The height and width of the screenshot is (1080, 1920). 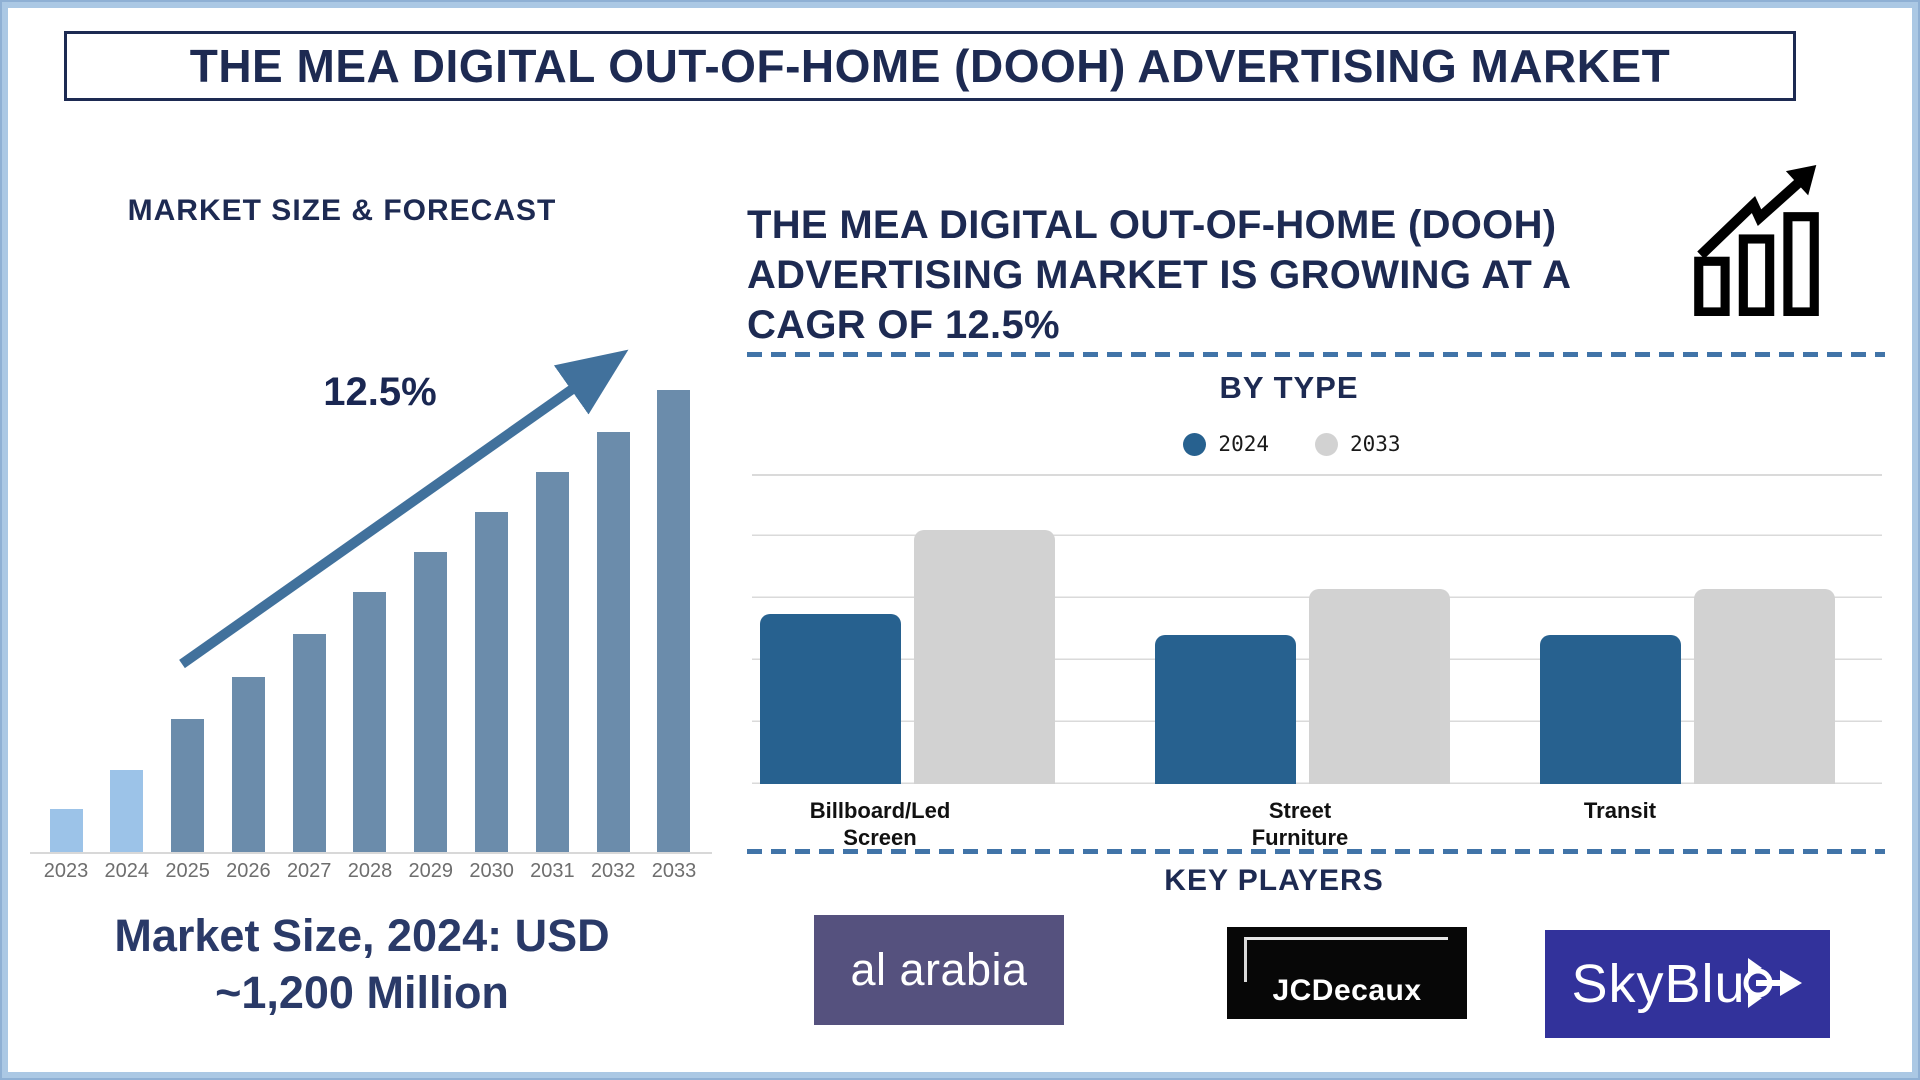 What do you see at coordinates (880, 824) in the screenshot?
I see `type-category-label-0: Billboard/Led Screen` at bounding box center [880, 824].